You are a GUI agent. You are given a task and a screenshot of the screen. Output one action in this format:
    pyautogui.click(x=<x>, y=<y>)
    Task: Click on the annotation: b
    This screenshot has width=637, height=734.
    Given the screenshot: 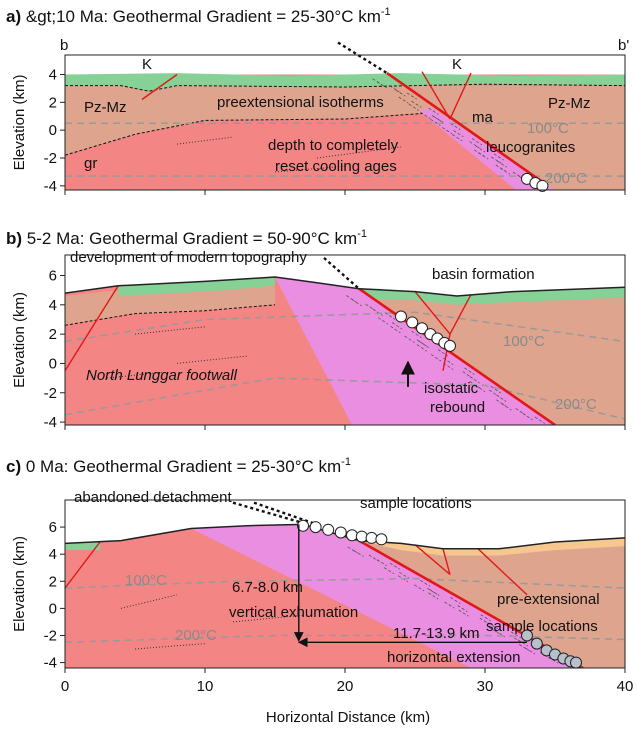 What is the action you would take?
    pyautogui.click(x=64, y=45)
    